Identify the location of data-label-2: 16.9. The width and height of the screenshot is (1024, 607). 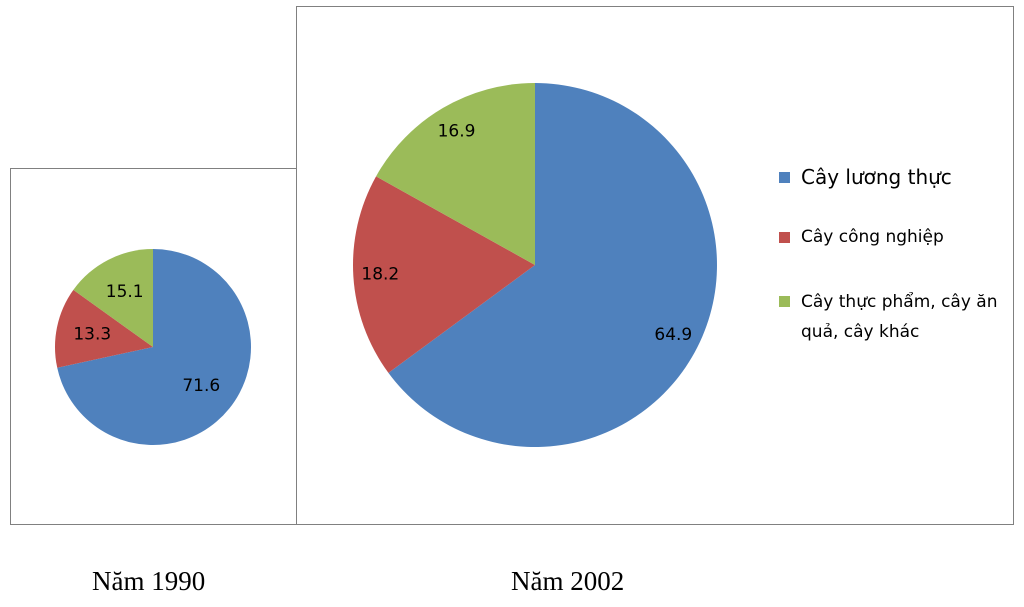
(457, 131).